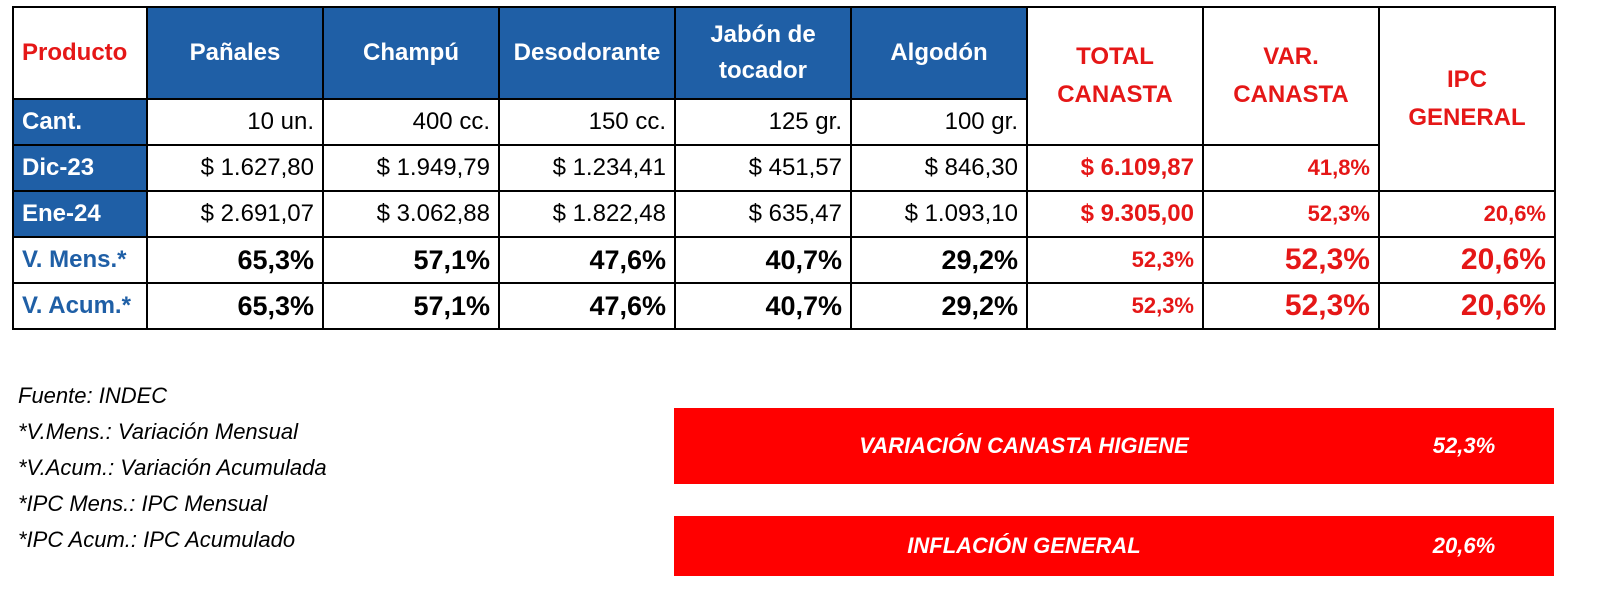  What do you see at coordinates (587, 168) in the screenshot?
I see `dic23-desodorante: $ 1.234,41` at bounding box center [587, 168].